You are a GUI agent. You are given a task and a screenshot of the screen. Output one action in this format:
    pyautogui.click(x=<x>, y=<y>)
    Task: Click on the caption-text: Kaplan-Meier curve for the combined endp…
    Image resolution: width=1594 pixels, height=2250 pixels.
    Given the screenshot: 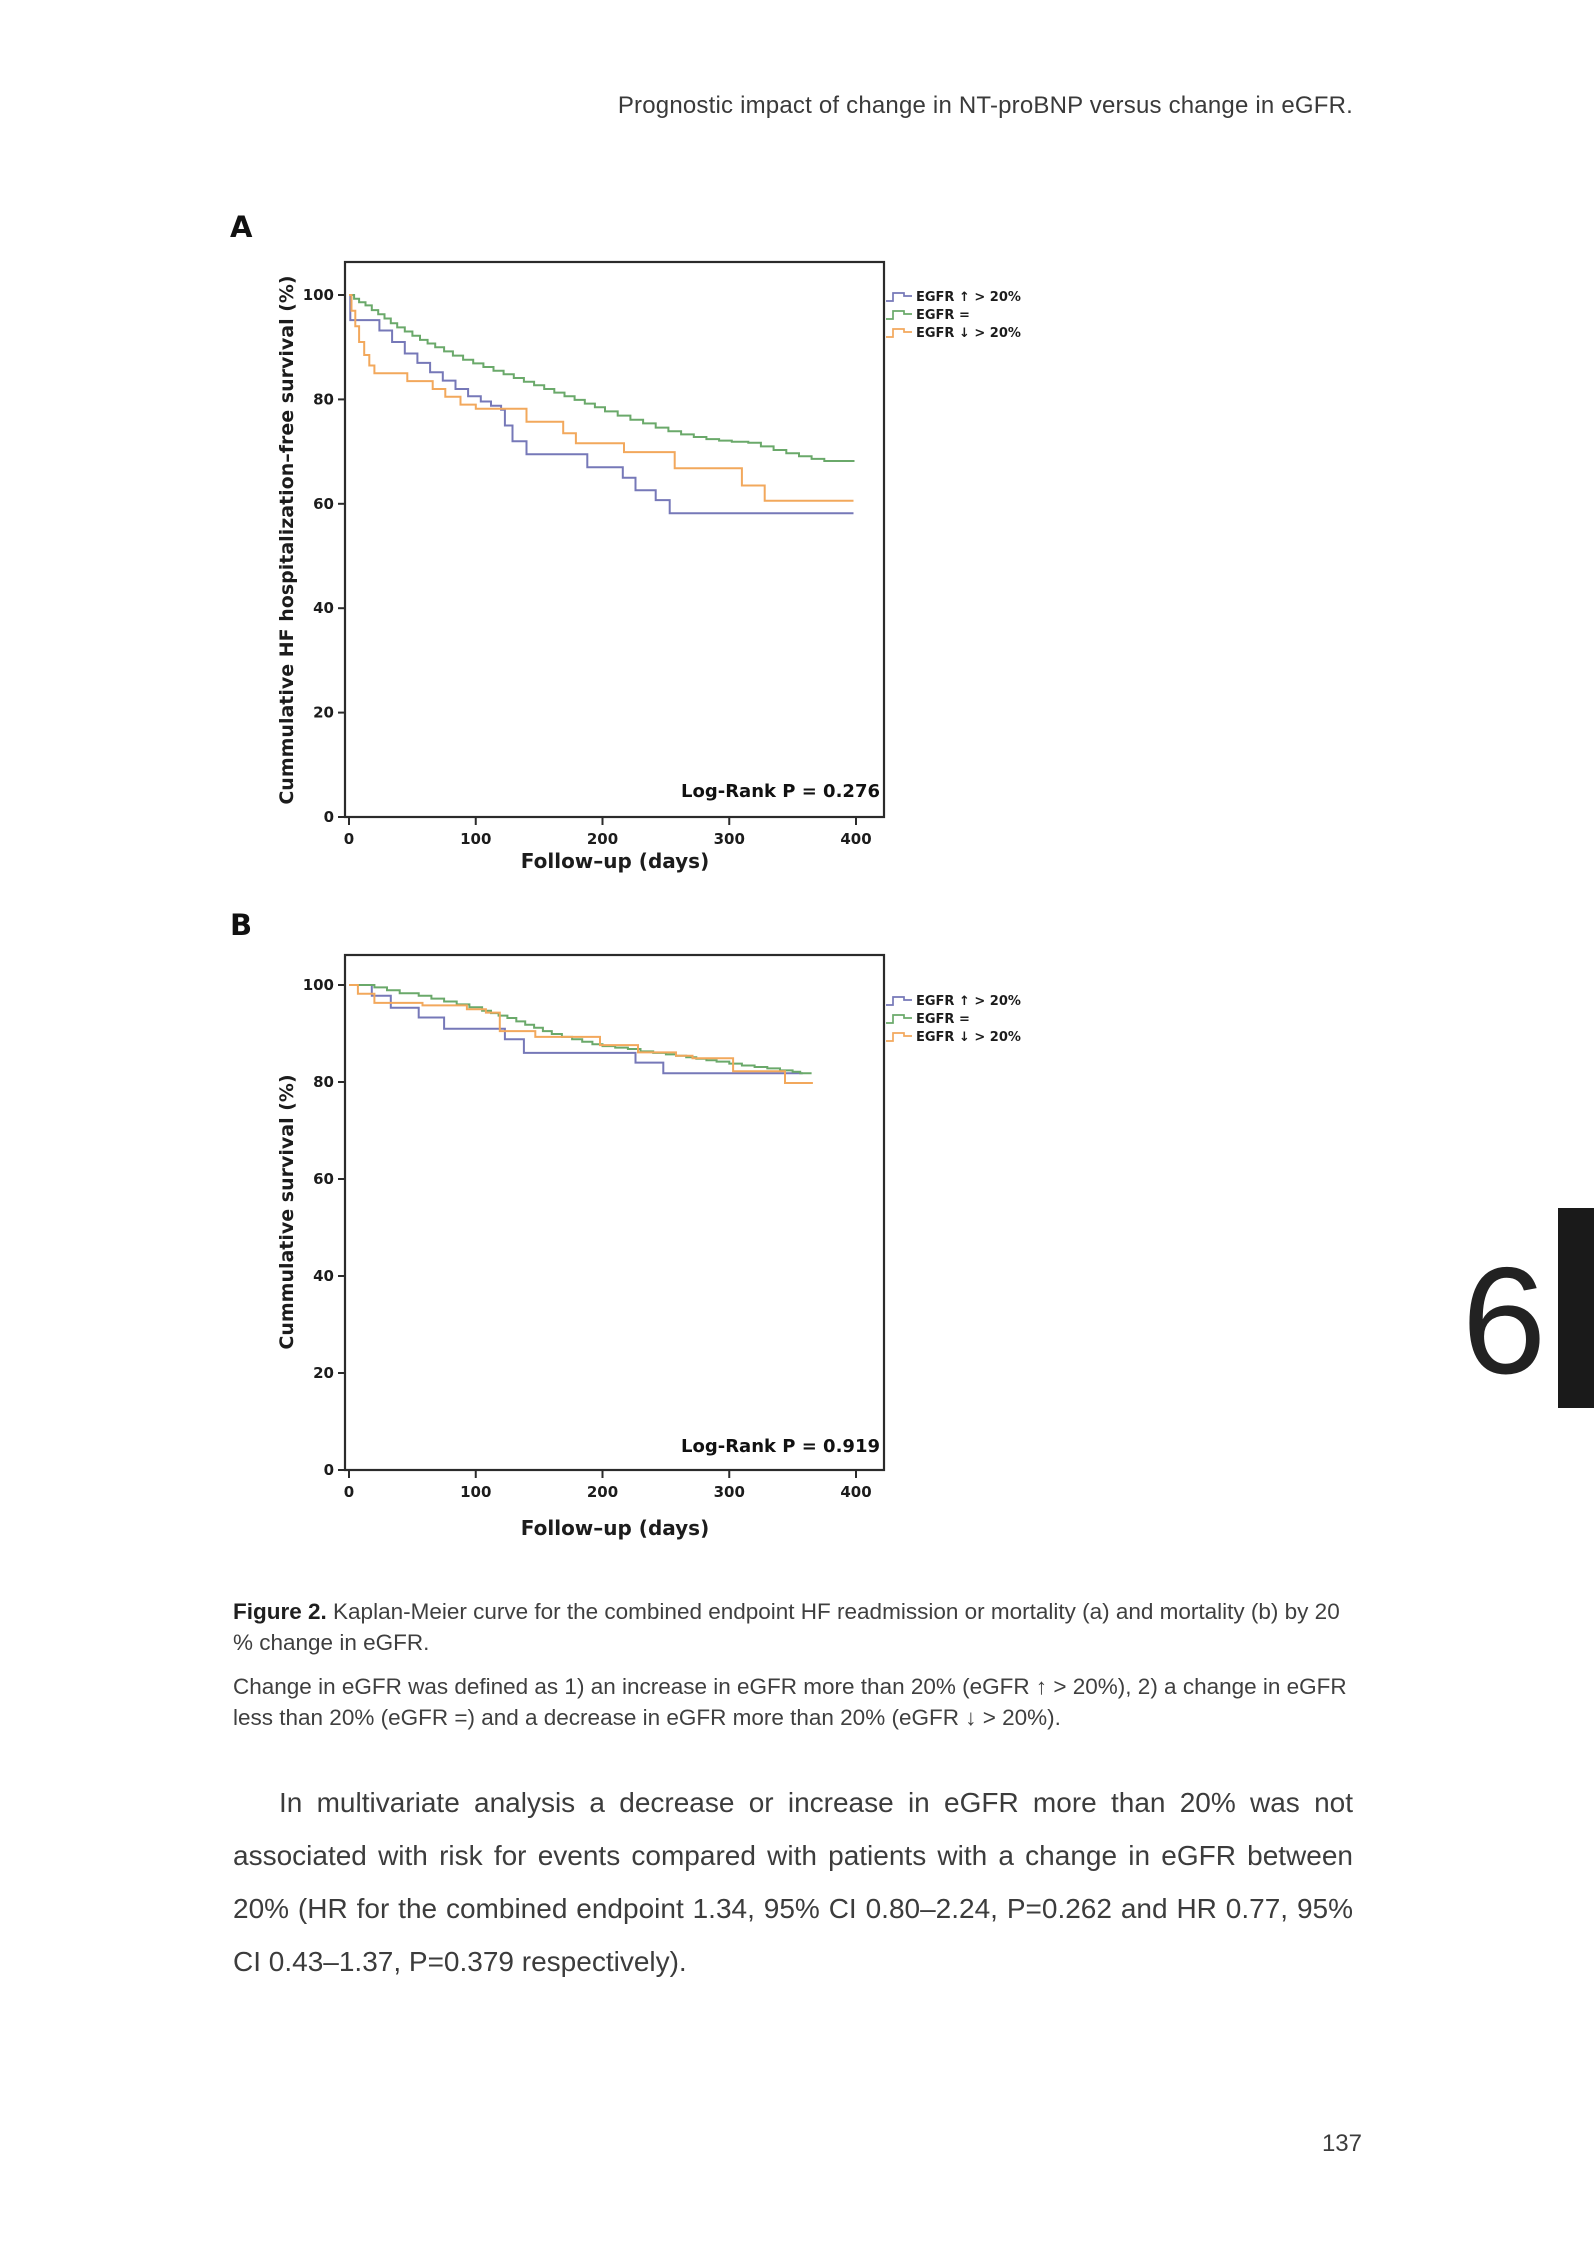 What is the action you would take?
    pyautogui.click(x=786, y=1627)
    